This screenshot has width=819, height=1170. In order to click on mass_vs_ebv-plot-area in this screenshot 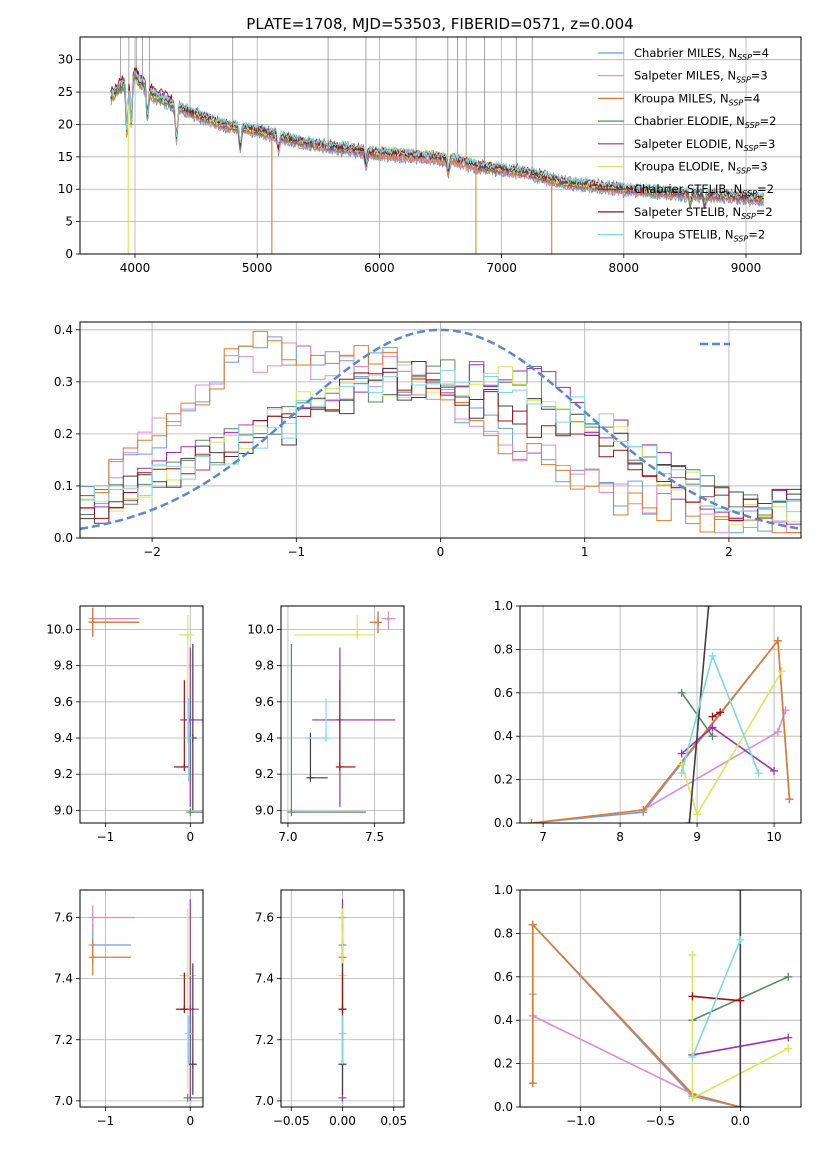, I will do `click(342, 1000)`.